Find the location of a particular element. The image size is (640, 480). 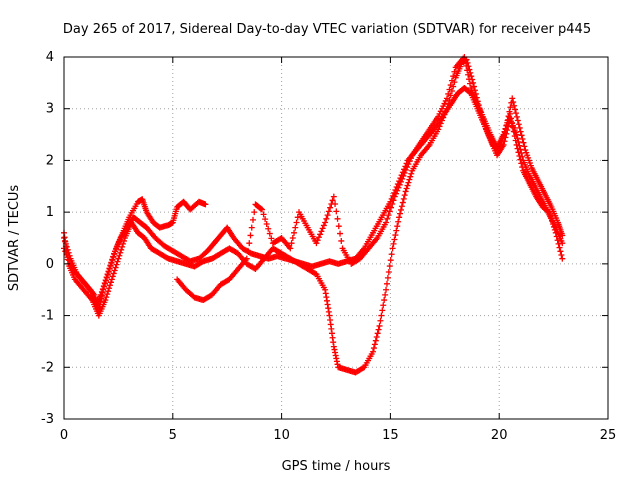

y-axis-label: SDTVAR / TECUs is located at coordinates (14, 238).